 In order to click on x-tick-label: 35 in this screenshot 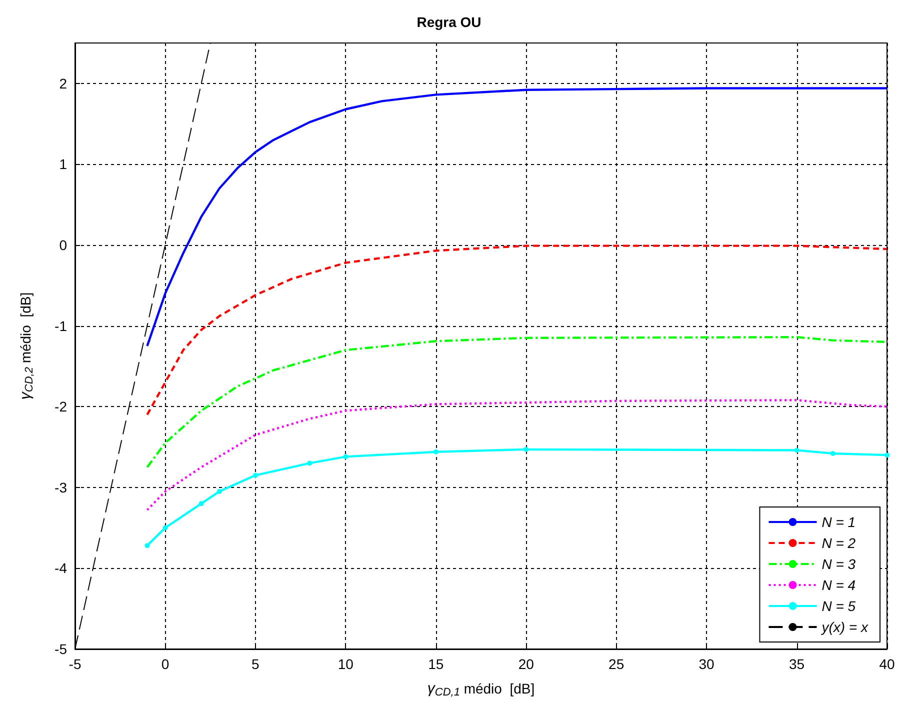, I will do `click(796, 664)`.